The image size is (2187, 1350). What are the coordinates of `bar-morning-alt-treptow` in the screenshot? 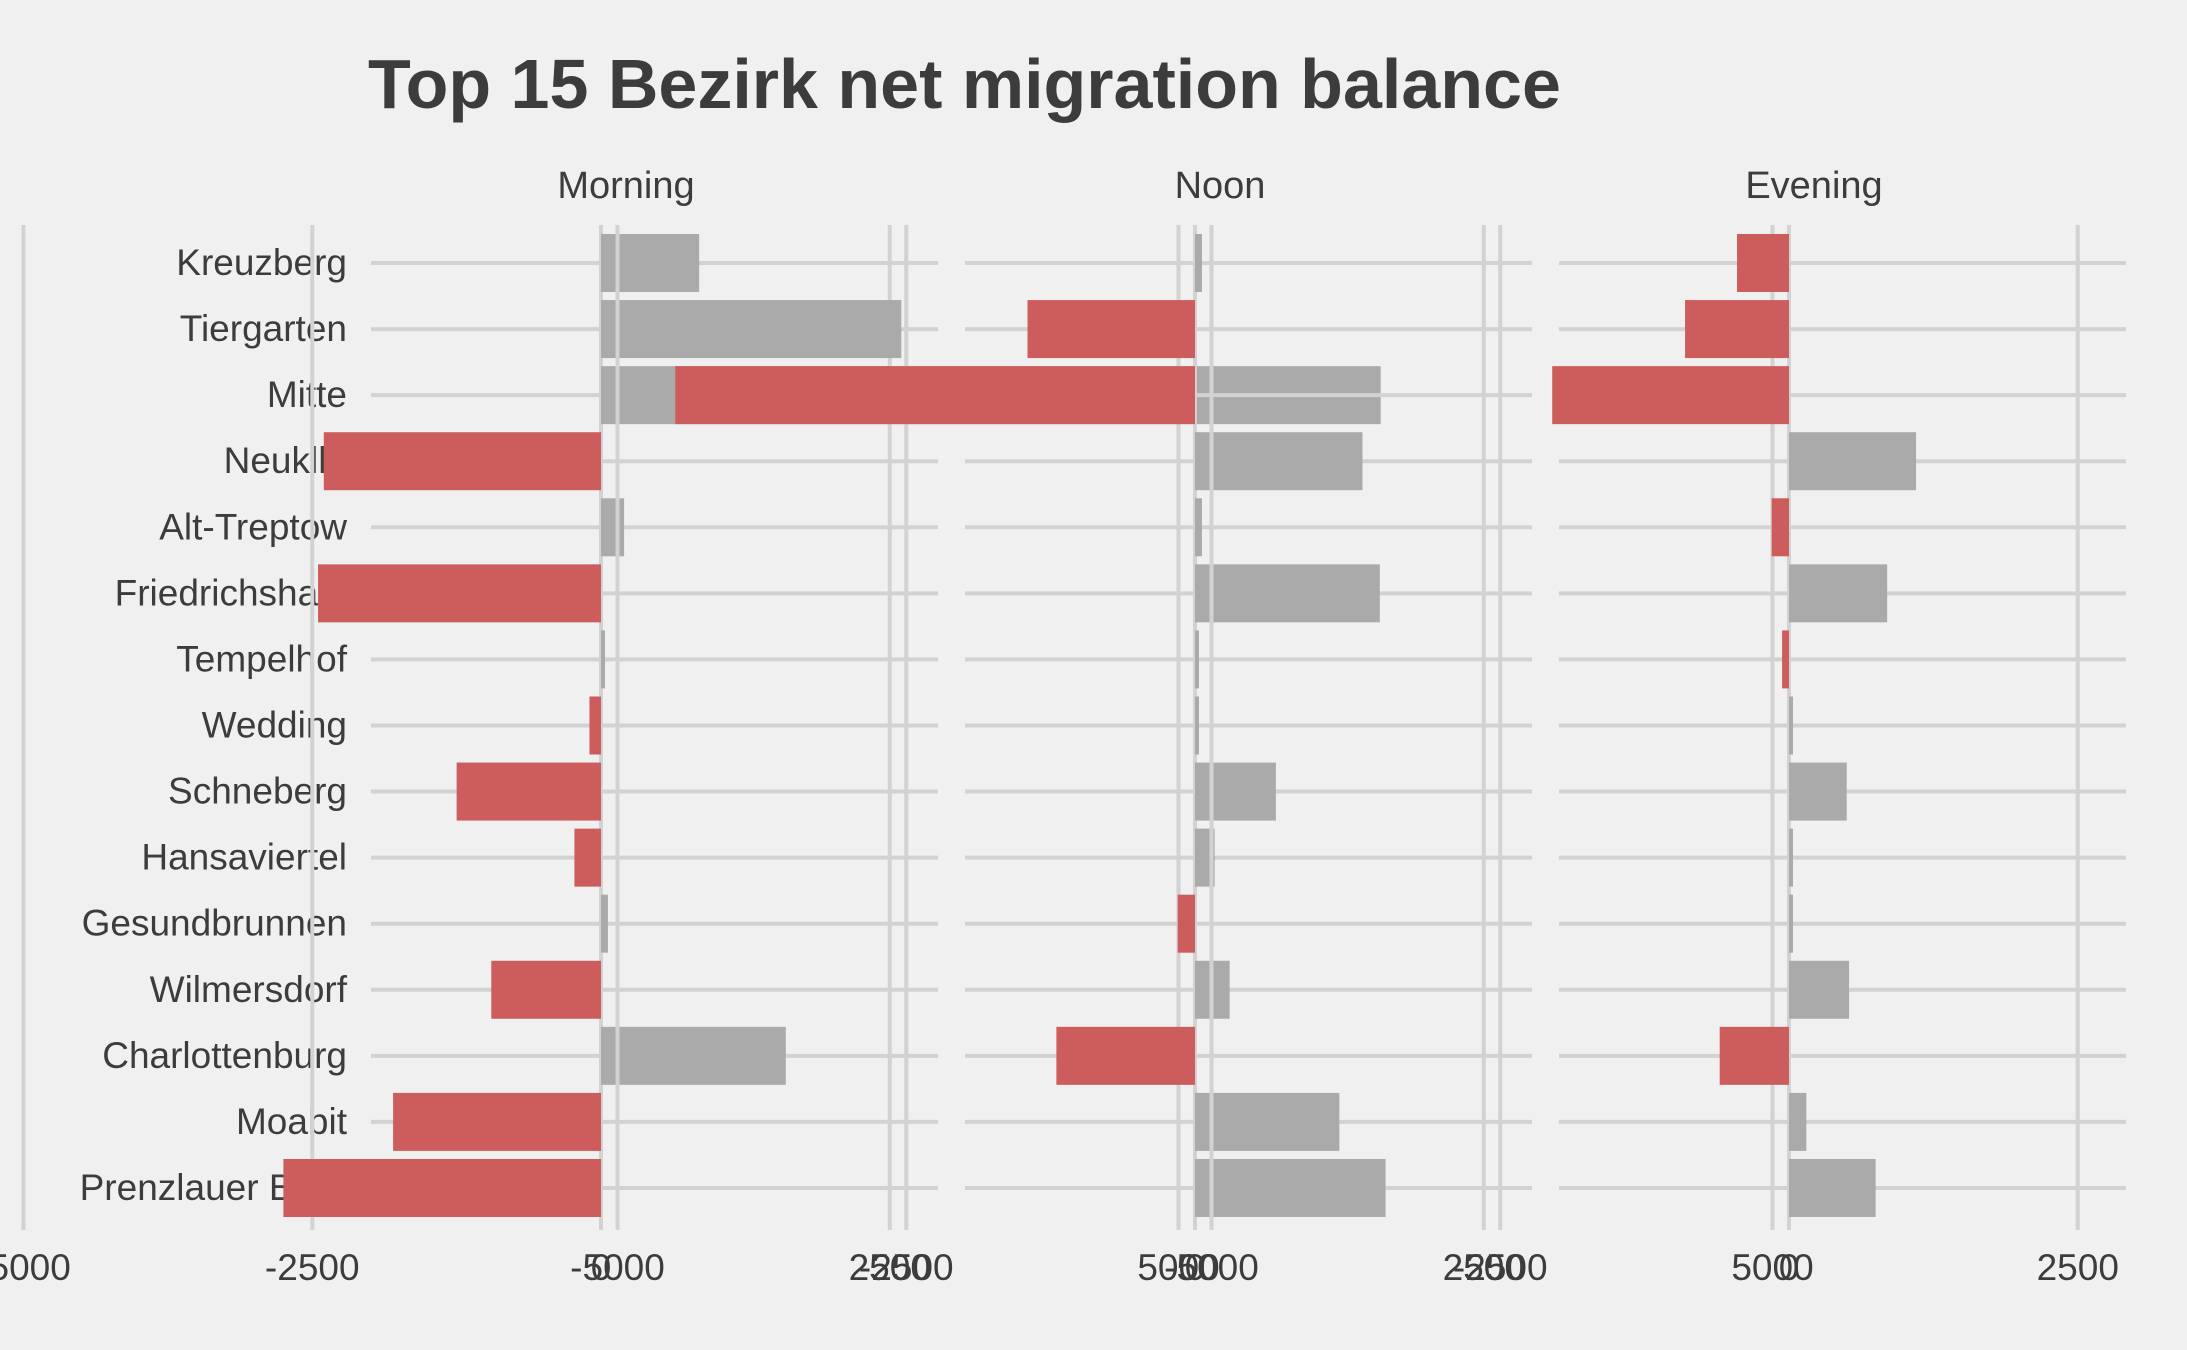 It's located at (613, 527).